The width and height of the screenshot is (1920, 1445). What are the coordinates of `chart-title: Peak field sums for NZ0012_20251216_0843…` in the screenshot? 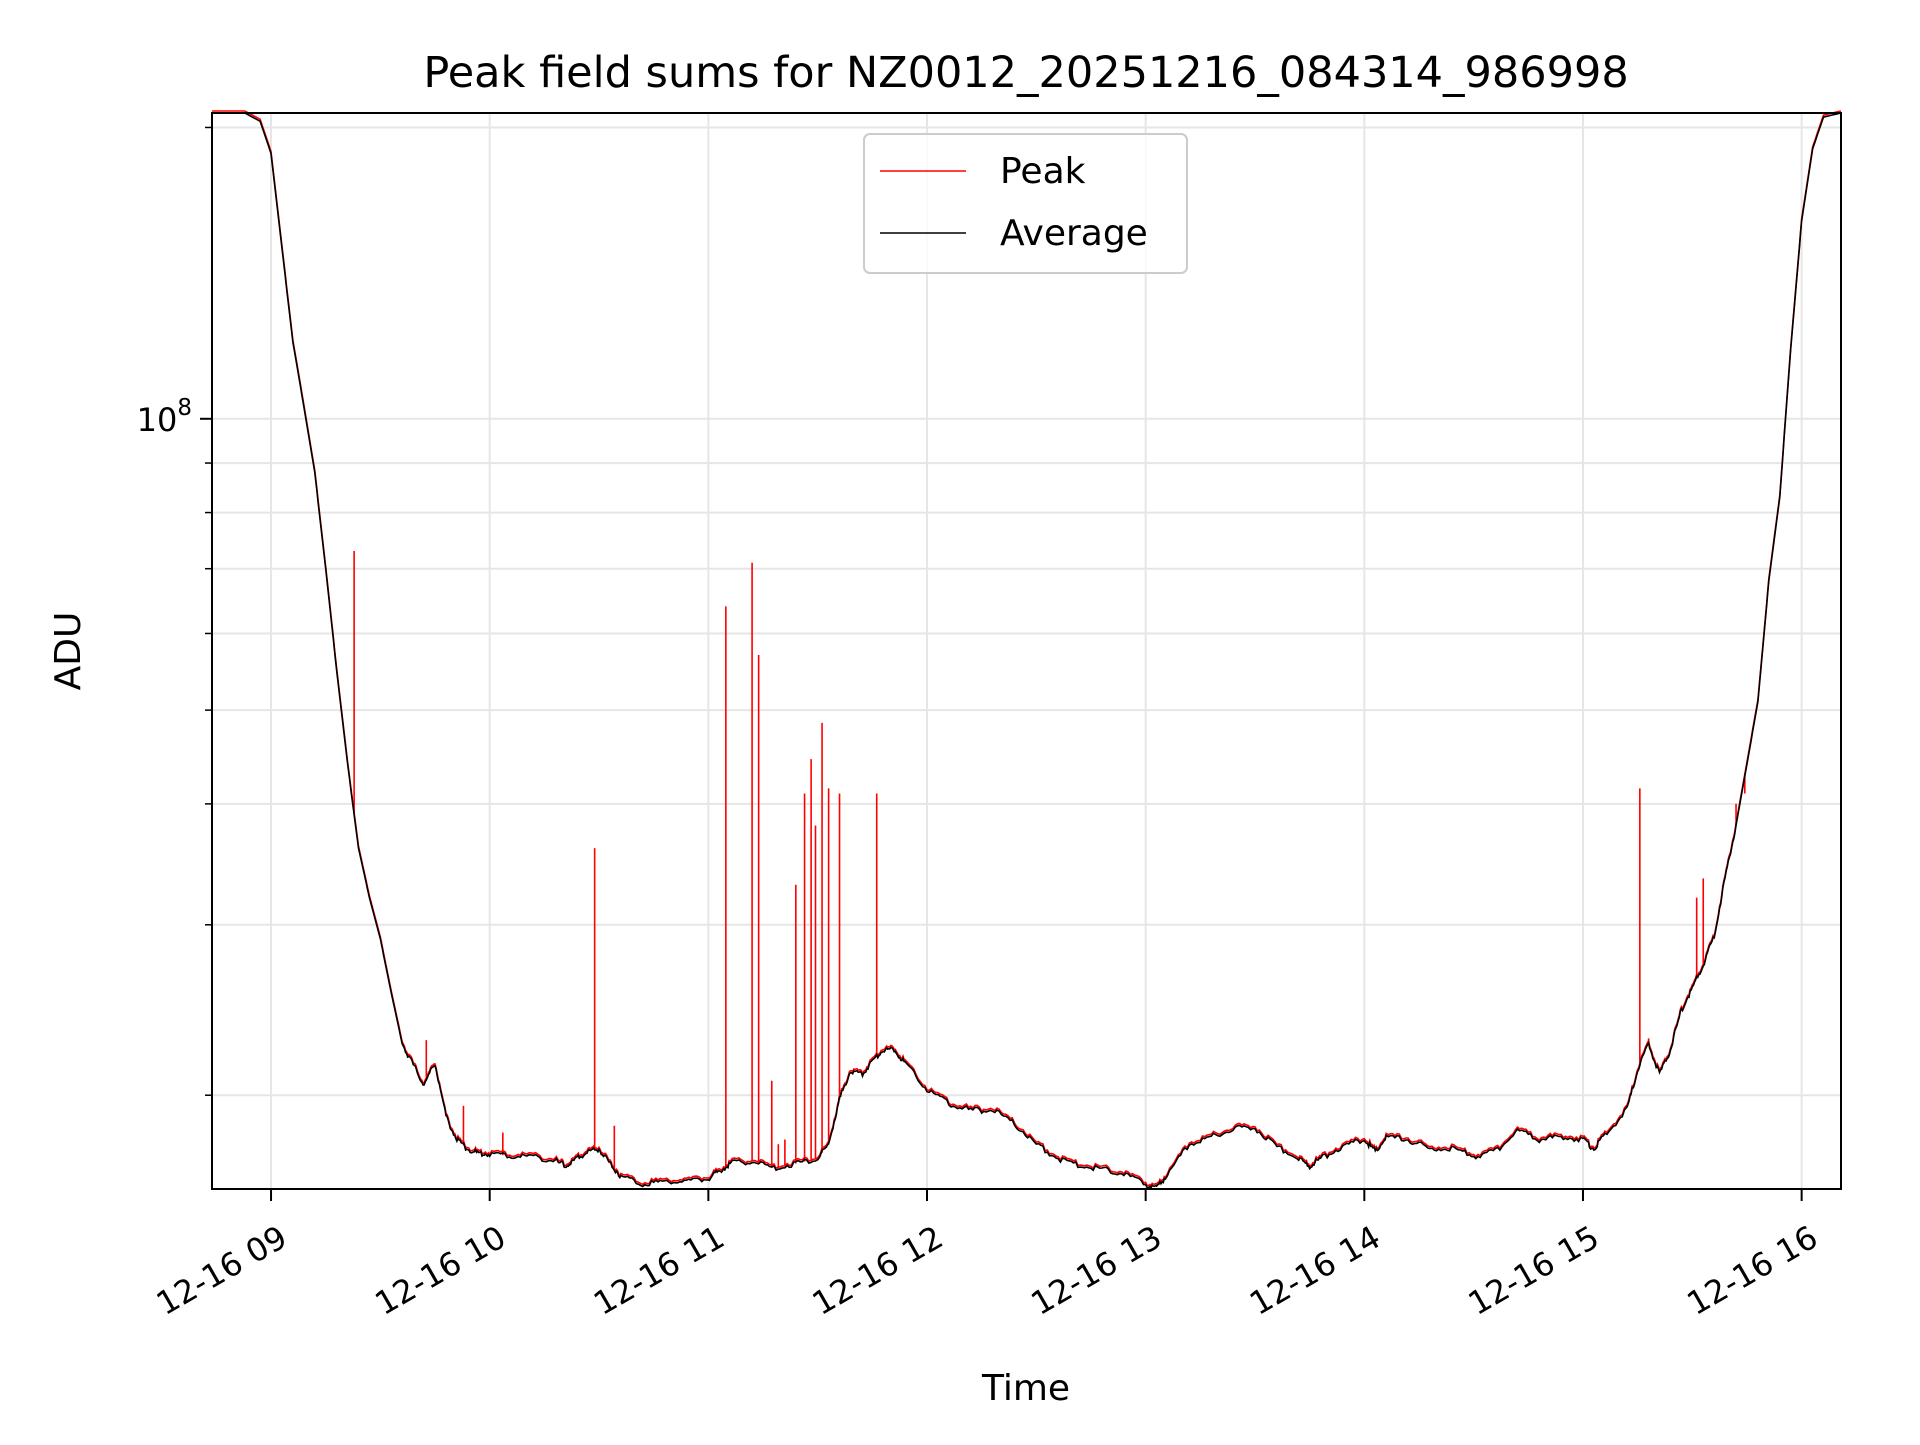 It's located at (1025, 73).